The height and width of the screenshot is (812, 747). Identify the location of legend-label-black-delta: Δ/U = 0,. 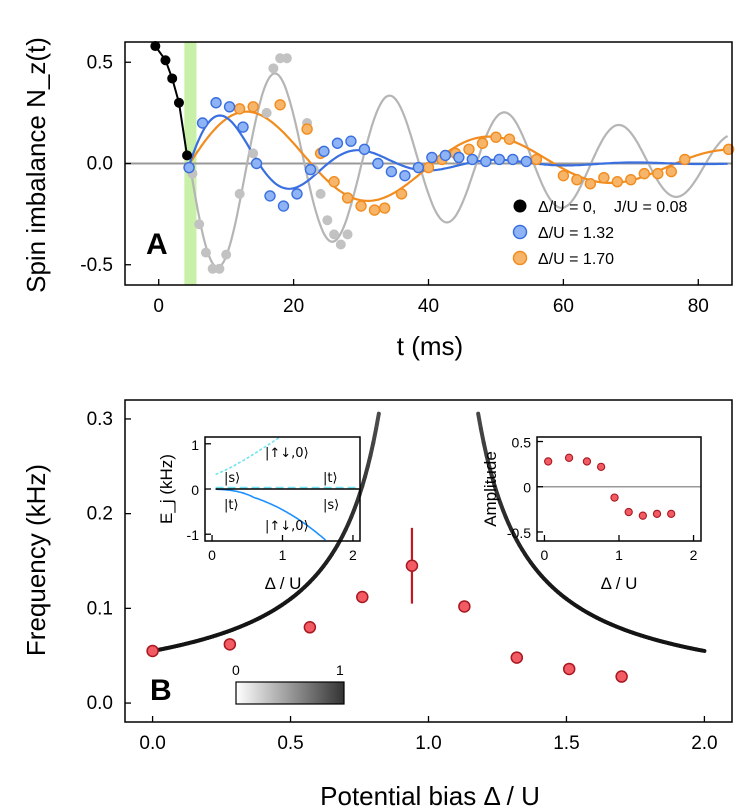
(567, 207).